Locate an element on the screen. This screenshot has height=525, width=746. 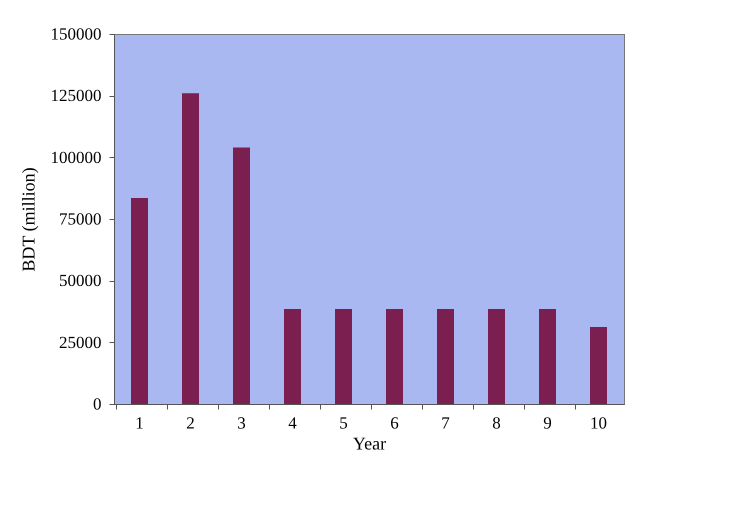
x-tick-label: 3 is located at coordinates (241, 423).